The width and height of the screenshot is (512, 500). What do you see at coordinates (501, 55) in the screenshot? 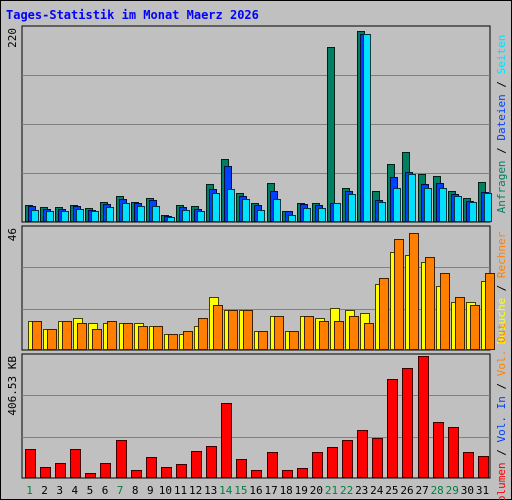
I see `legend-part: Seiten` at bounding box center [501, 55].